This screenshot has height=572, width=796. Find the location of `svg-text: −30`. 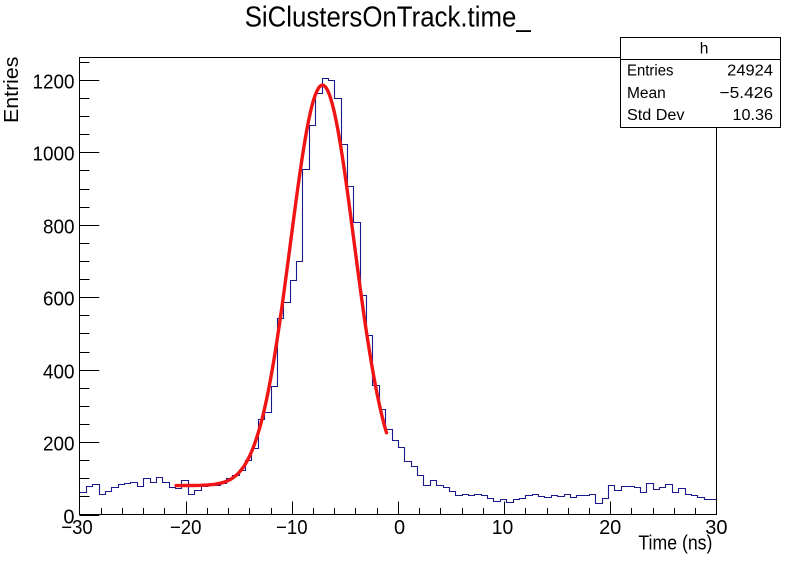

svg-text: −30 is located at coordinates (77, 528).